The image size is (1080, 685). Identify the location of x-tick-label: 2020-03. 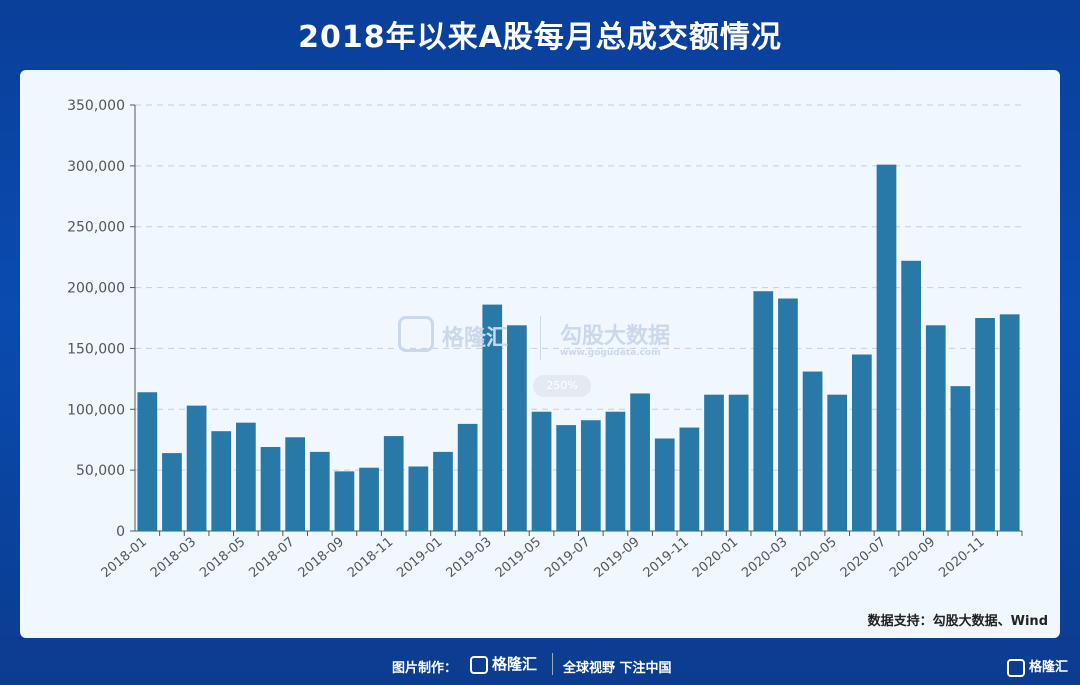
(764, 558).